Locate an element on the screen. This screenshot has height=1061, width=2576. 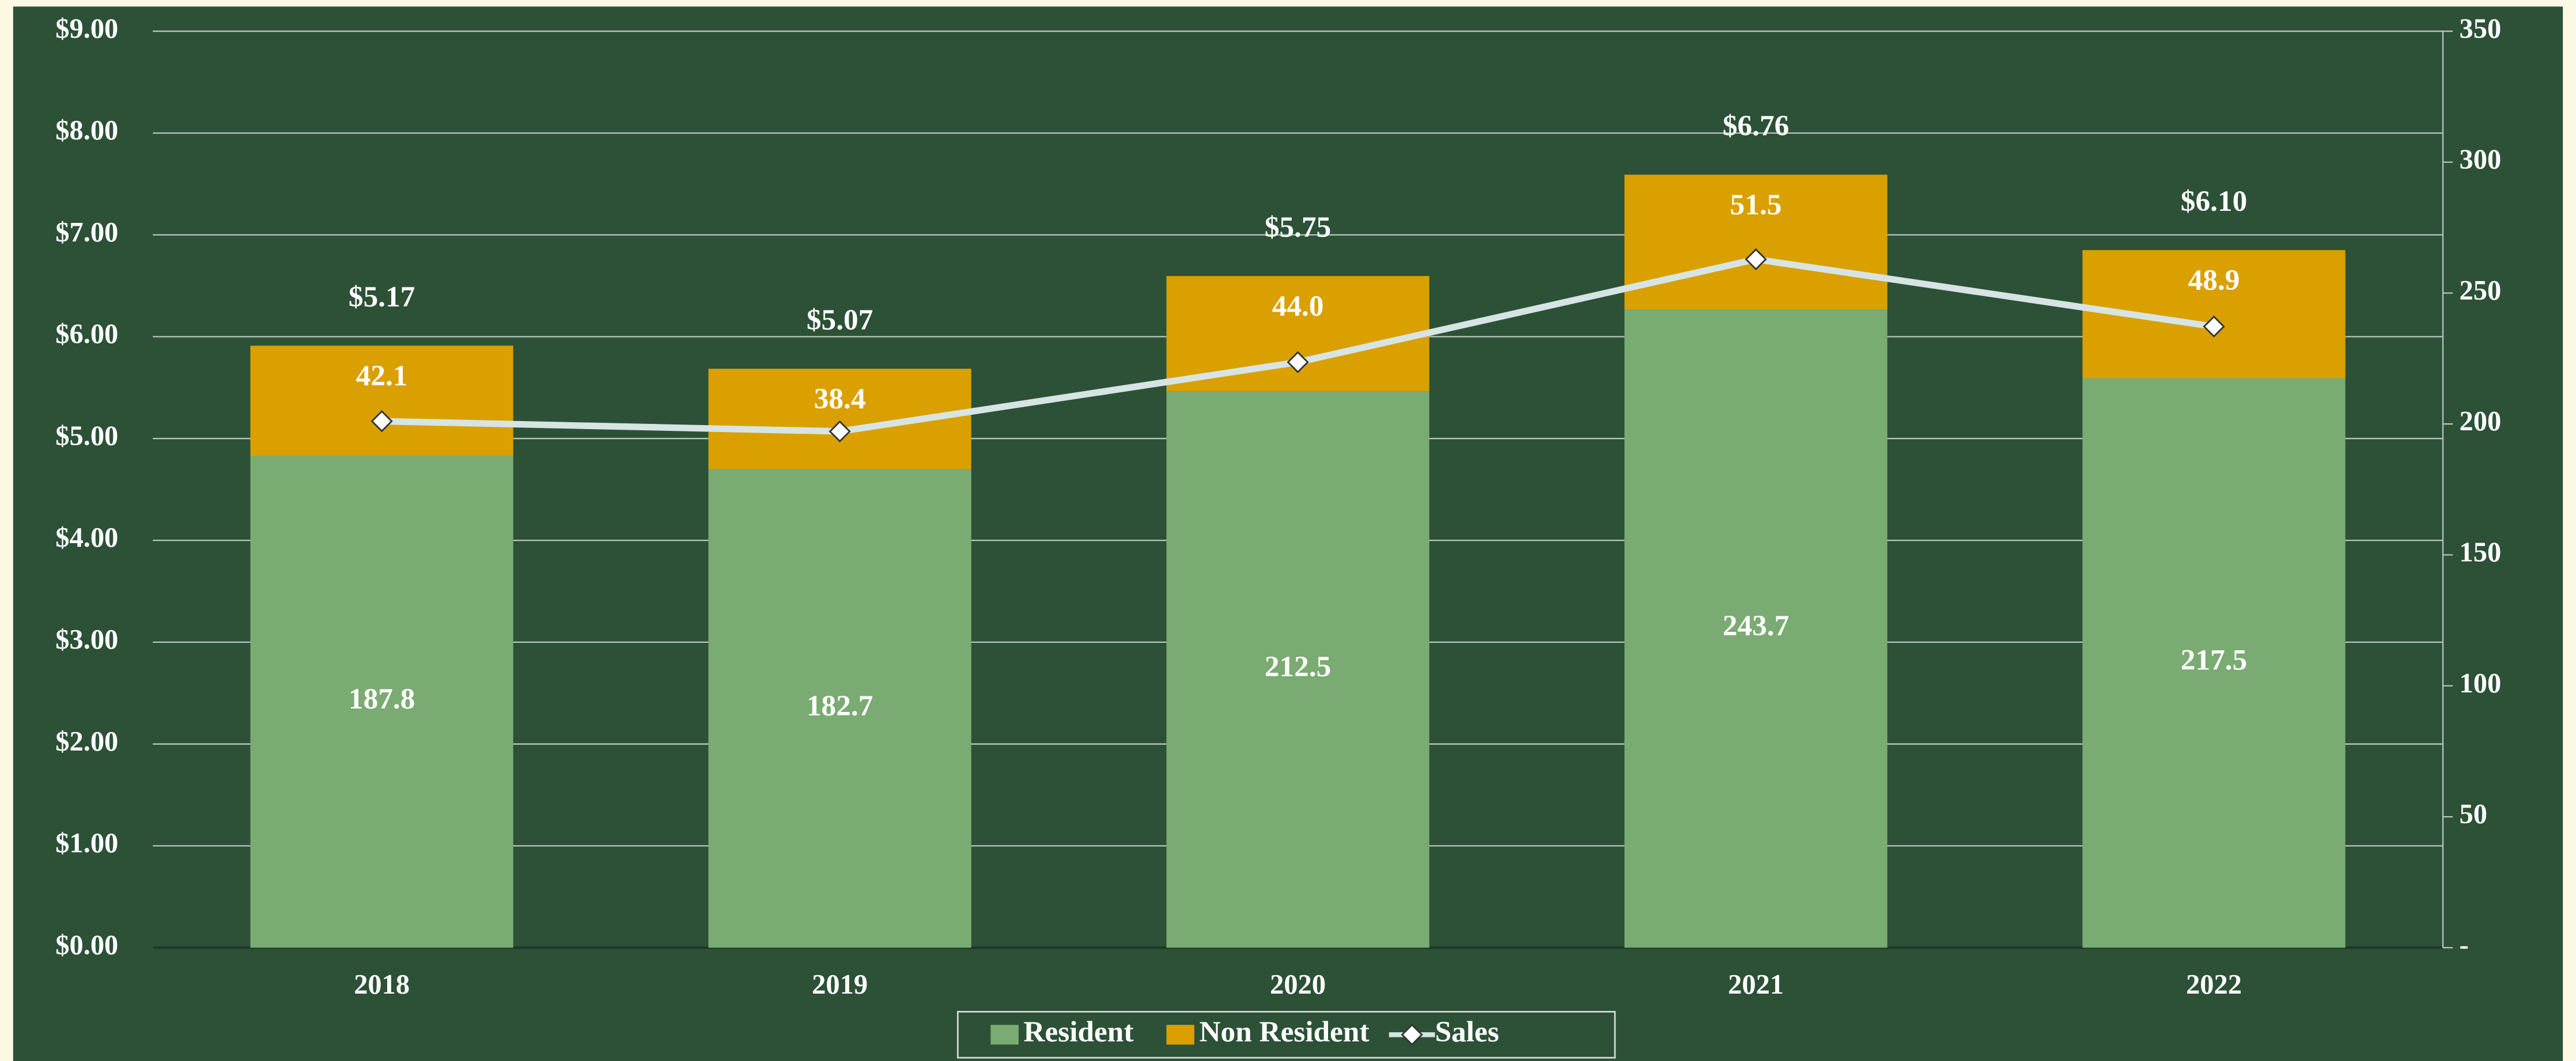
y-tick-label: $4.00 is located at coordinates (86, 537).